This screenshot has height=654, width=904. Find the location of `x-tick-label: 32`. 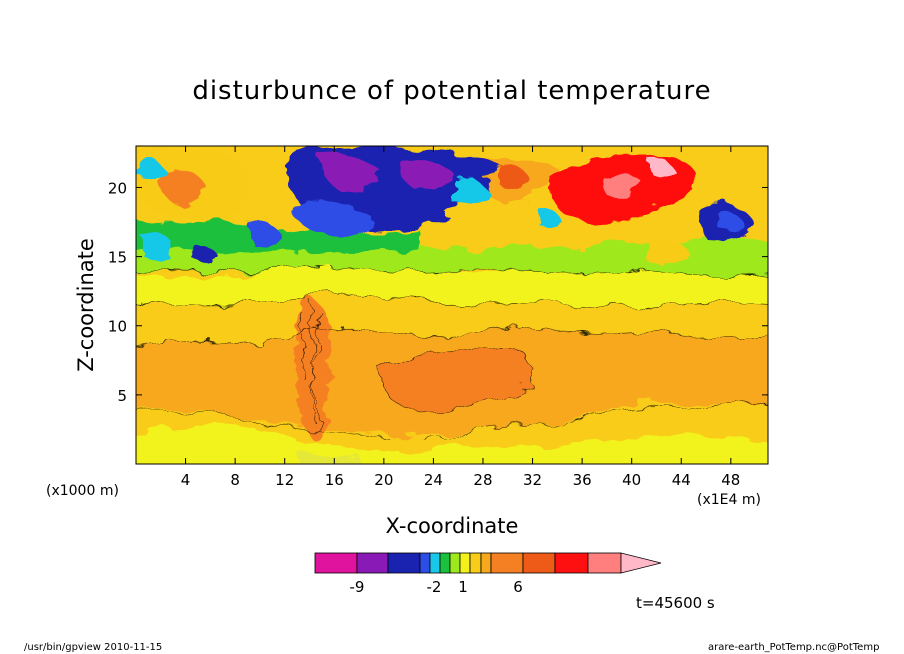

x-tick-label: 32 is located at coordinates (532, 480).